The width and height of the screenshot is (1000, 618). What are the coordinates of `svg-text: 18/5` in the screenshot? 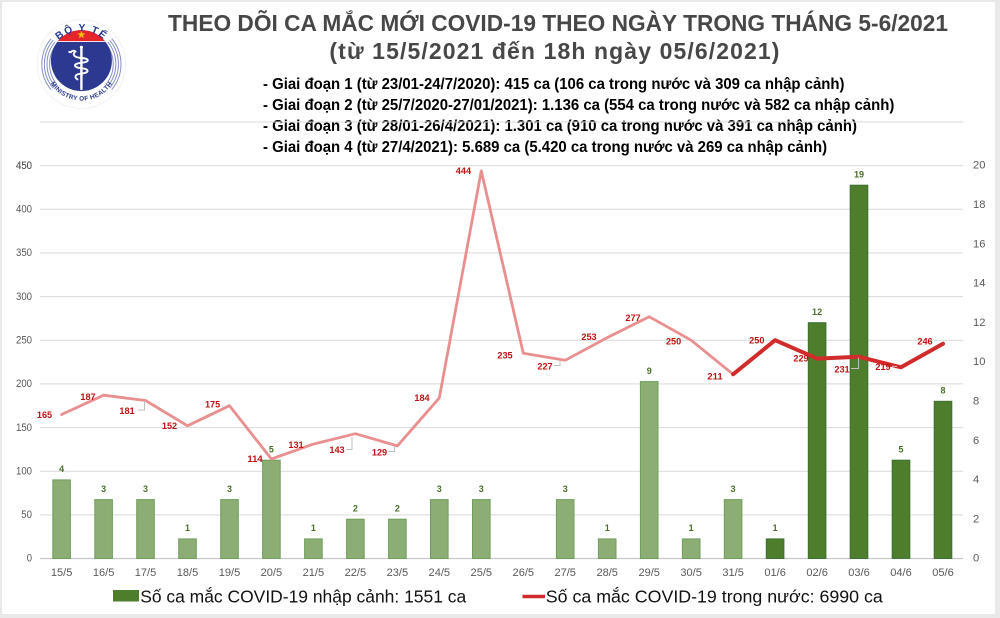 It's located at (188, 573).